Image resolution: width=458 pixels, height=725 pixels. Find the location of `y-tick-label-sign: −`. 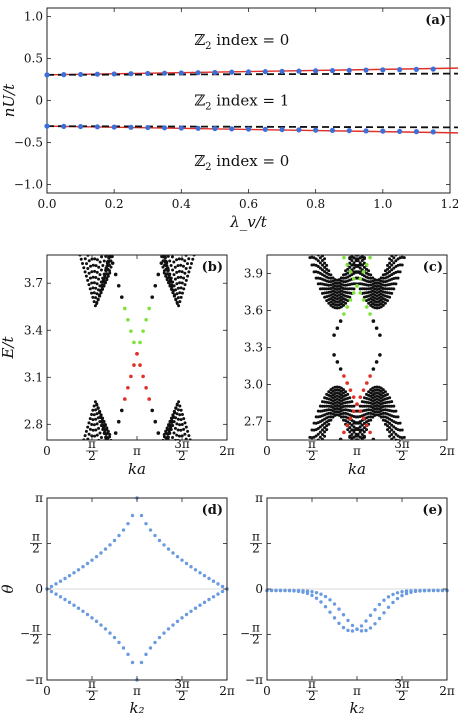

y-tick-label-sign: − is located at coordinates (245, 634).